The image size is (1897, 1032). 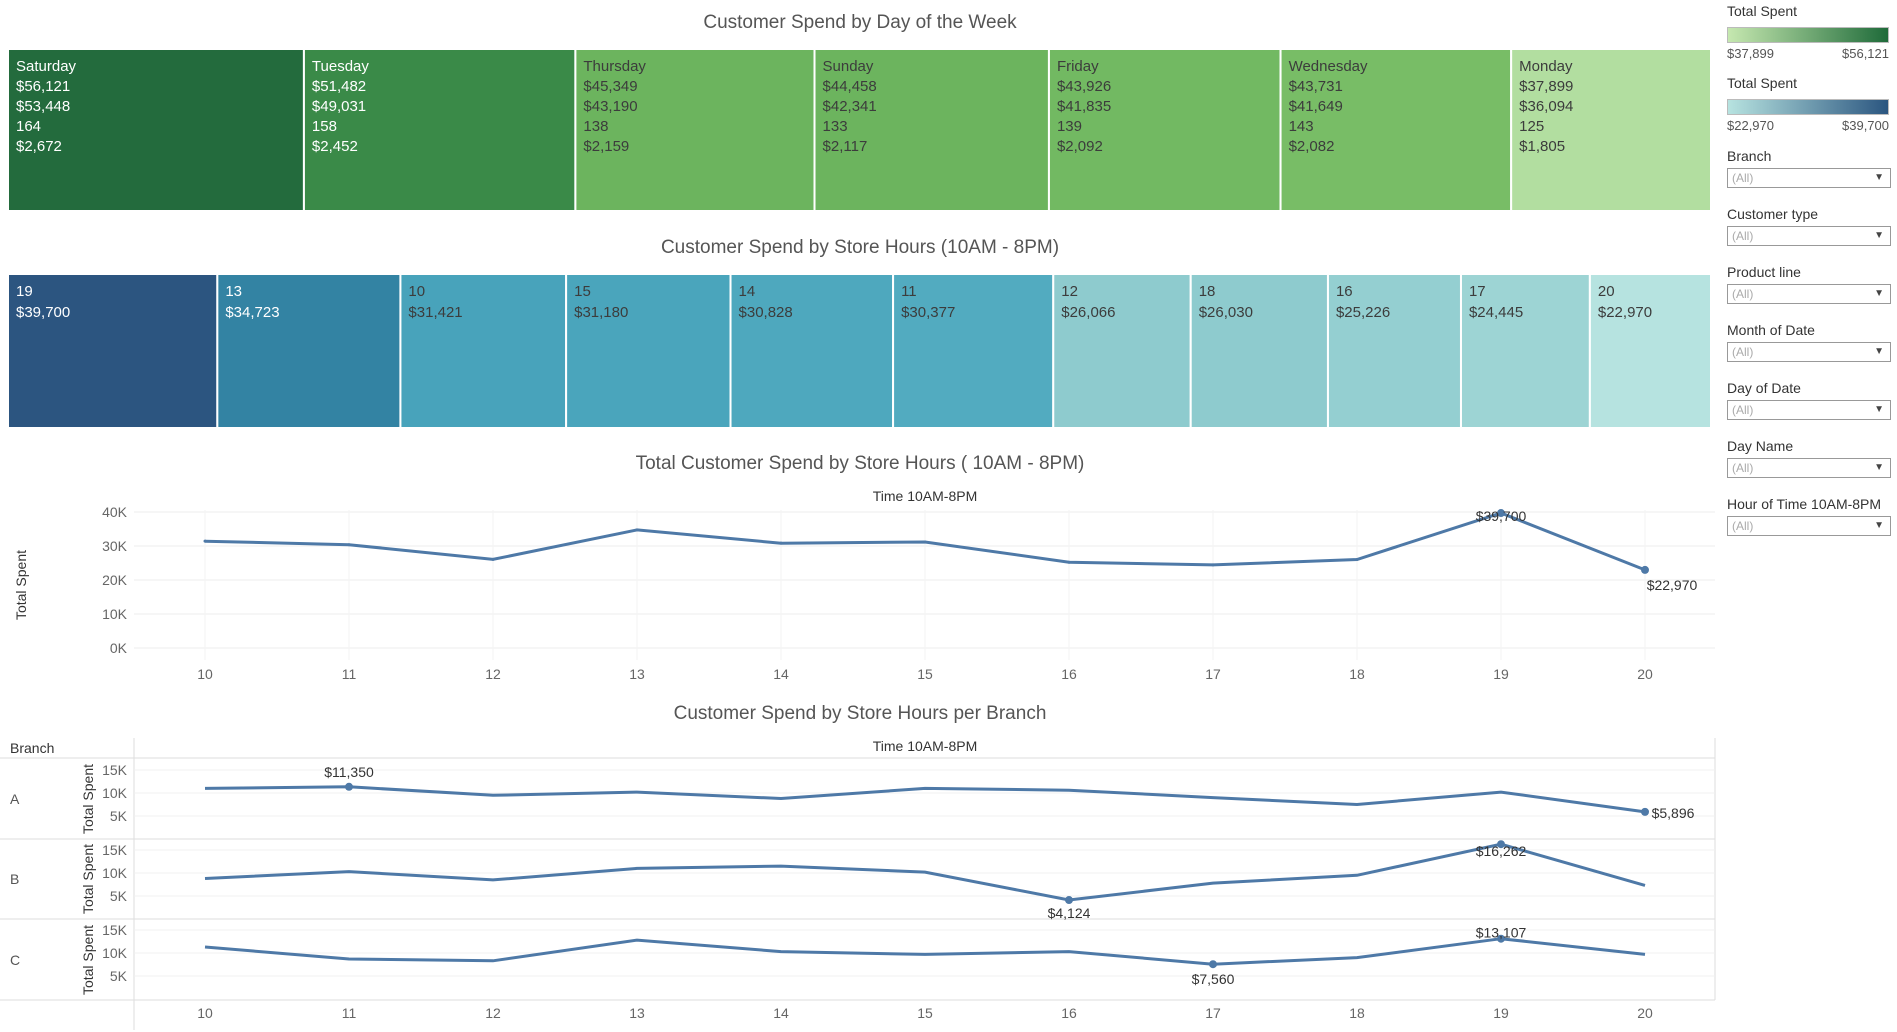 I want to click on day-cell-value: $41,835, so click(x=1084, y=106).